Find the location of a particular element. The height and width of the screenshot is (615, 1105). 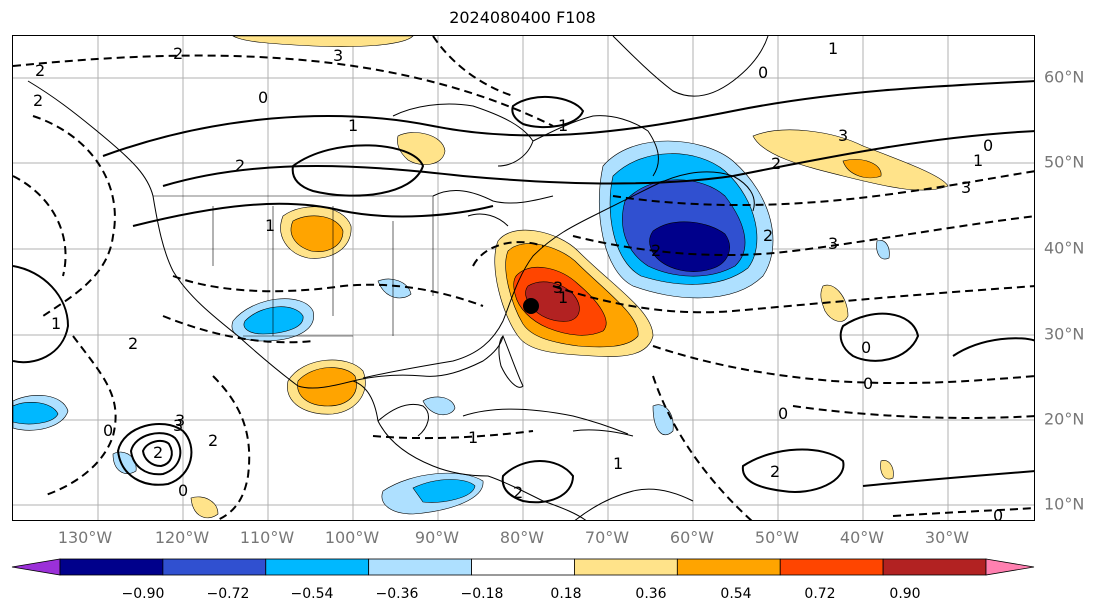

positive-anomaly-mid1 is located at coordinates (834, 303).